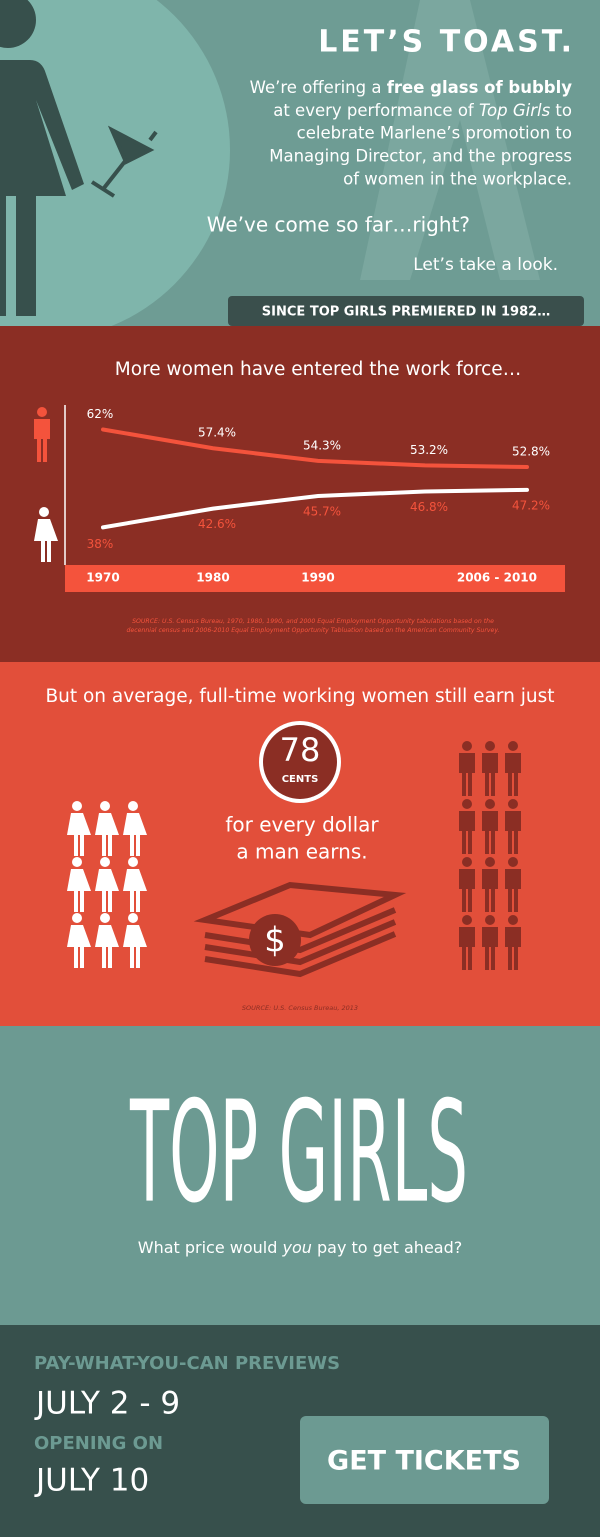  What do you see at coordinates (107, 1404) in the screenshot?
I see `previews-dates: JULY 2 - 9` at bounding box center [107, 1404].